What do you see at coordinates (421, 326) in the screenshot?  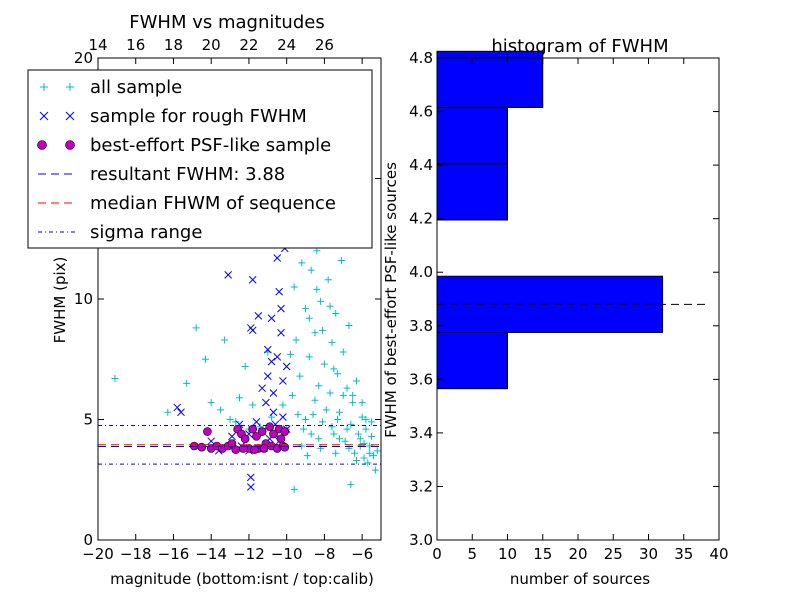 I see `y-tick-label: 3.8` at bounding box center [421, 326].